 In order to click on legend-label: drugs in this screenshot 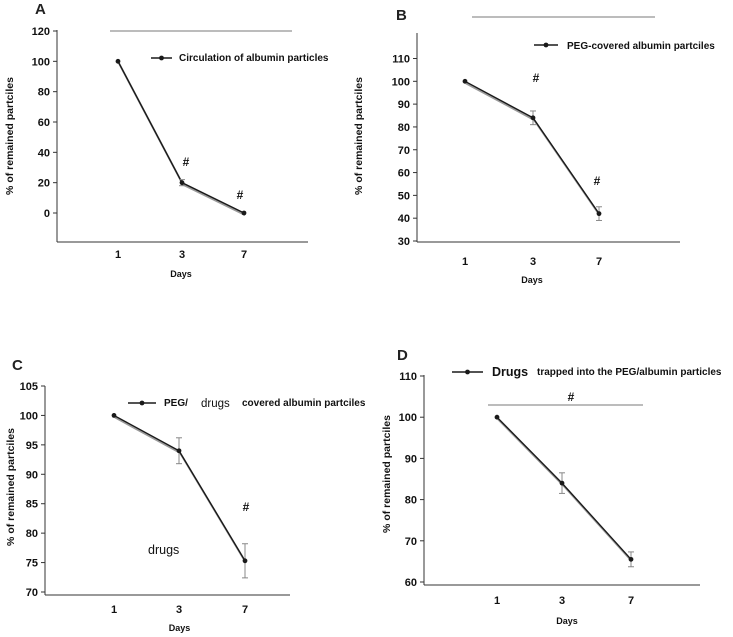, I will do `click(215, 404)`.